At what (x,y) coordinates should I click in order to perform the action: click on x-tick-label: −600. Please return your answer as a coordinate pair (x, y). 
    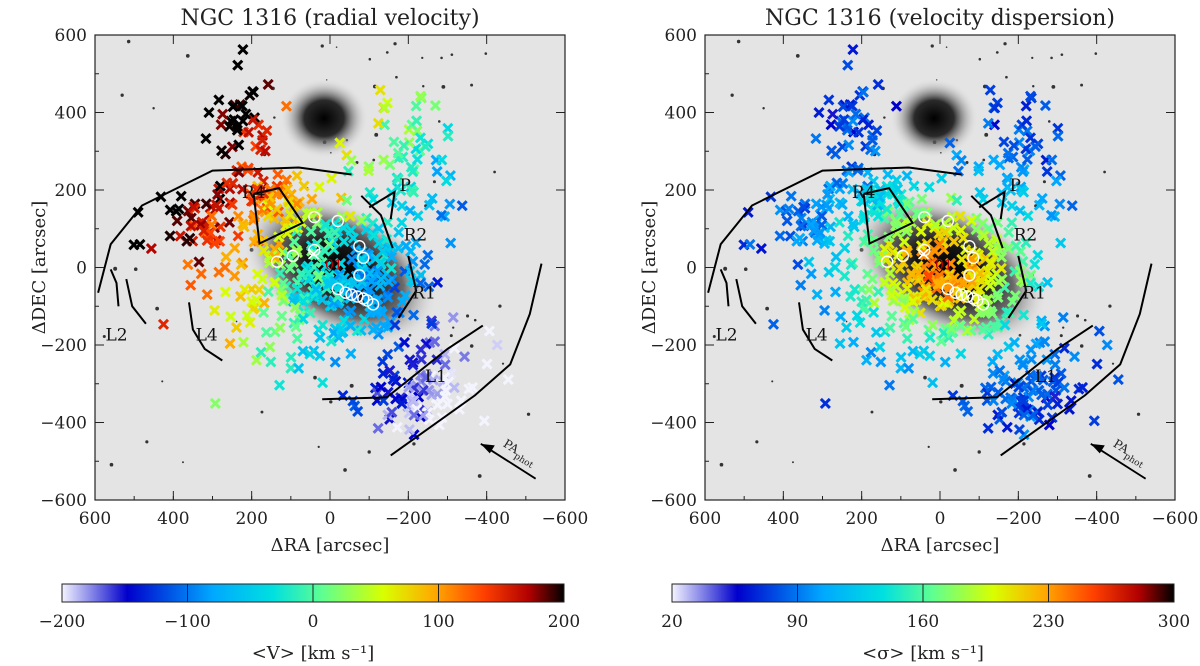
    Looking at the image, I should click on (565, 519).